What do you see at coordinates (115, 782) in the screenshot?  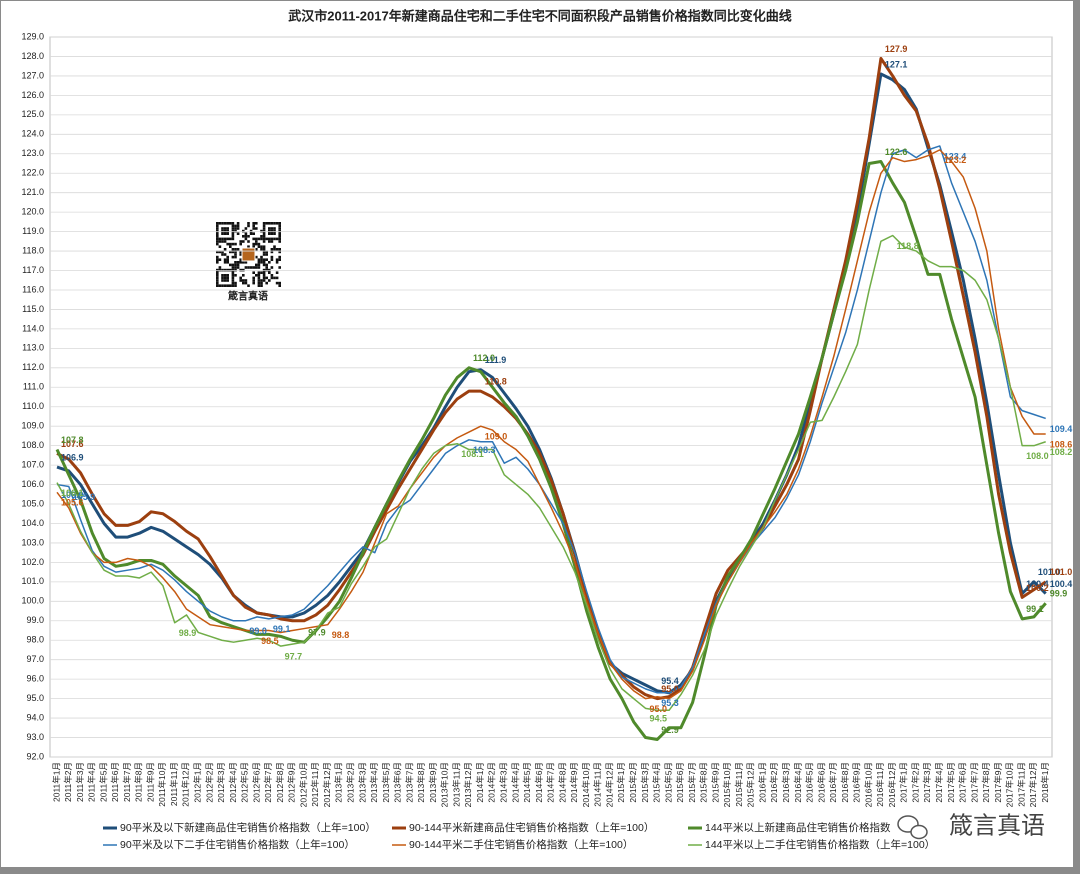 I see `x-tick-label: 2011年6月` at bounding box center [115, 782].